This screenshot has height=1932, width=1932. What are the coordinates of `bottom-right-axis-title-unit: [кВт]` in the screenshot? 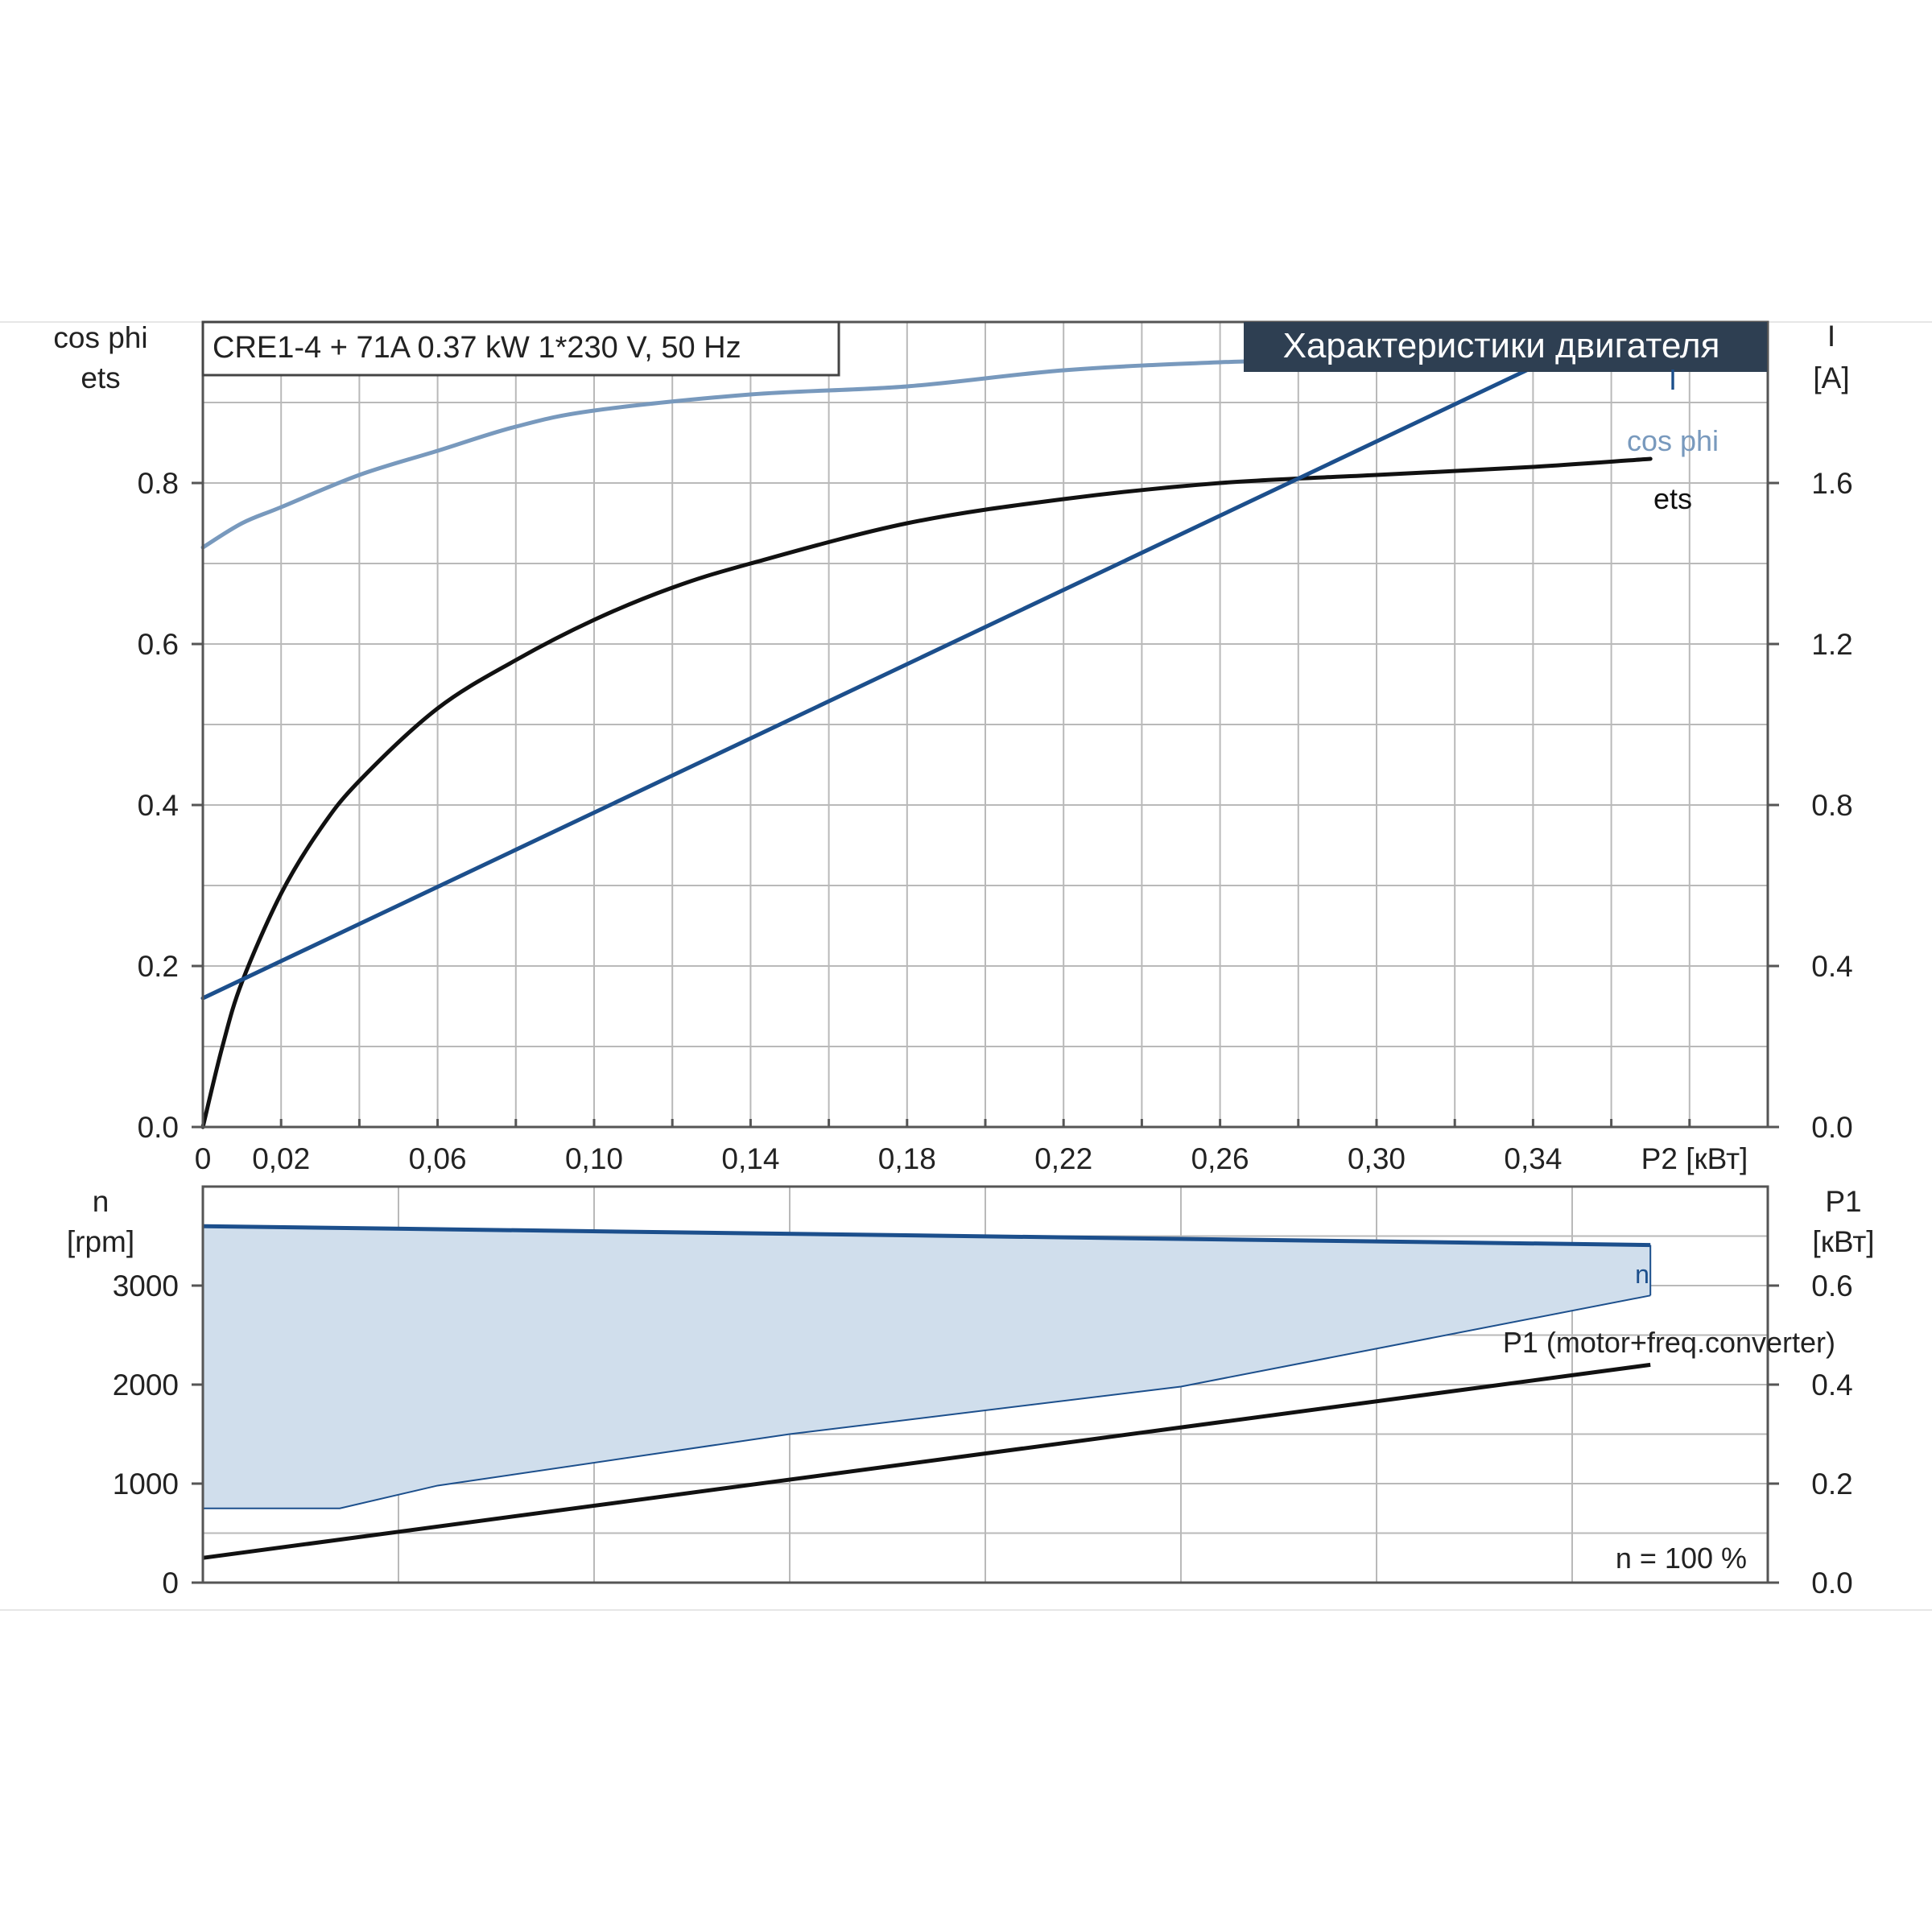 It's located at (1843, 1241).